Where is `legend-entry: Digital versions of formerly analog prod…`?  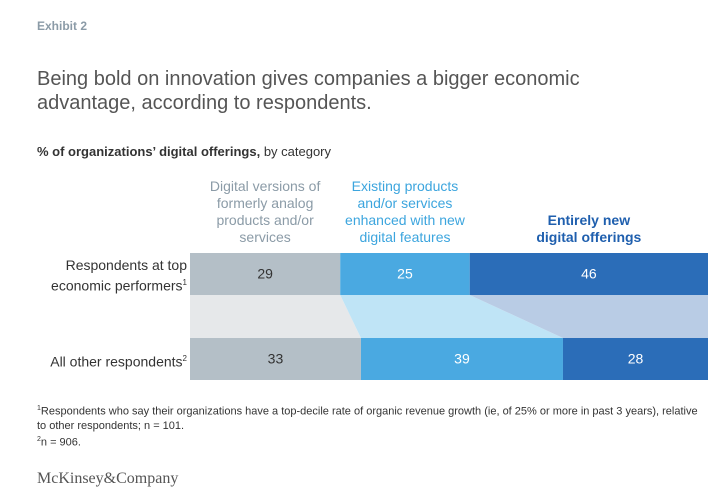
legend-entry: Digital versions of formerly analog prod… is located at coordinates (265, 212).